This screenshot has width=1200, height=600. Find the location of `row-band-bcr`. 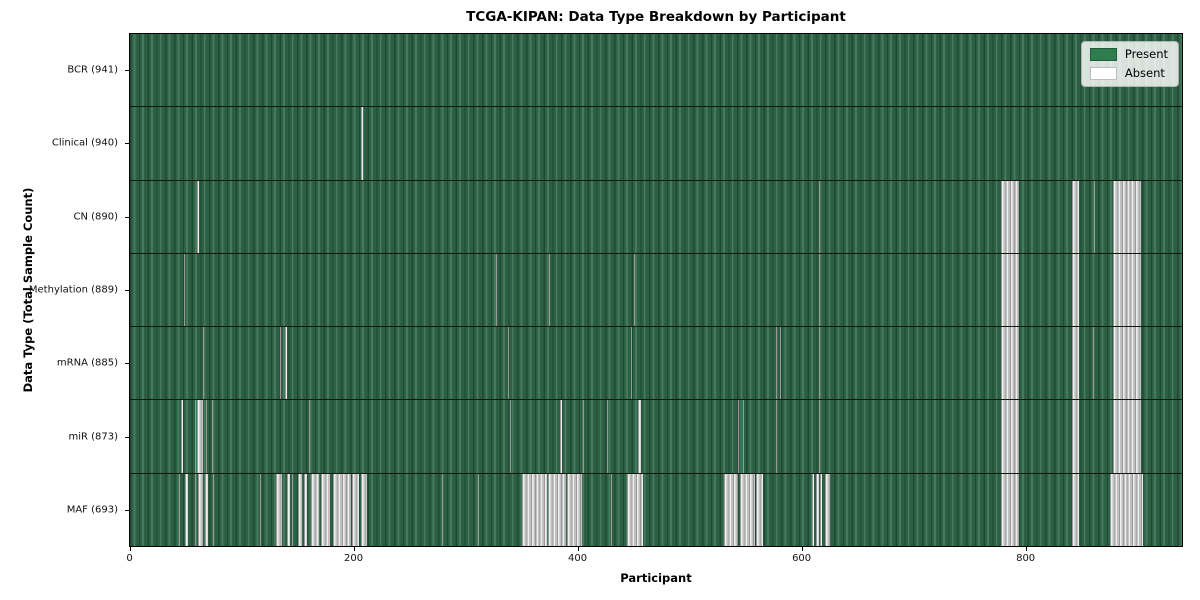

row-band-bcr is located at coordinates (656, 71).